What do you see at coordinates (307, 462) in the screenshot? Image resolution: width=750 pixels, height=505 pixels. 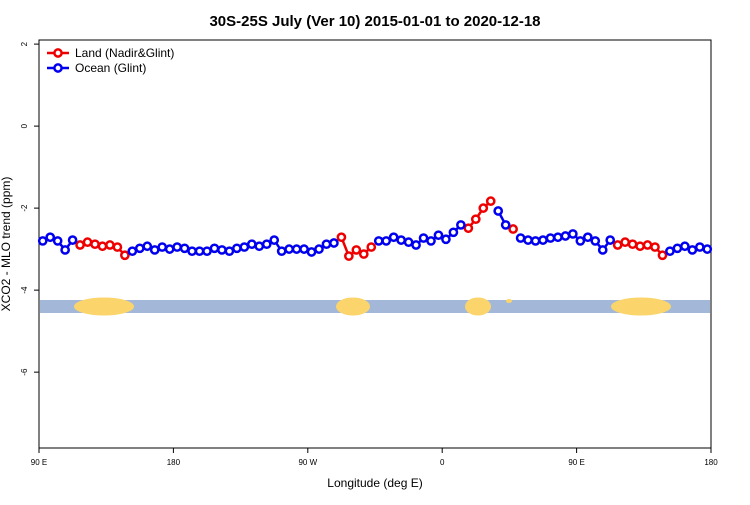 I see `x-tick-label: 90 W` at bounding box center [307, 462].